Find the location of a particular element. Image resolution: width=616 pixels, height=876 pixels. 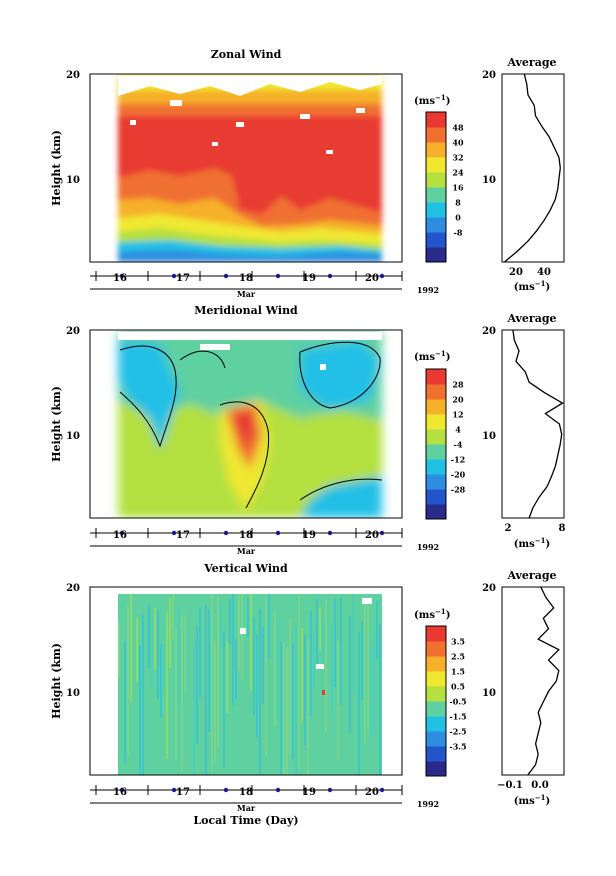

zonal-colorbar-swatches is located at coordinates (436, 187).